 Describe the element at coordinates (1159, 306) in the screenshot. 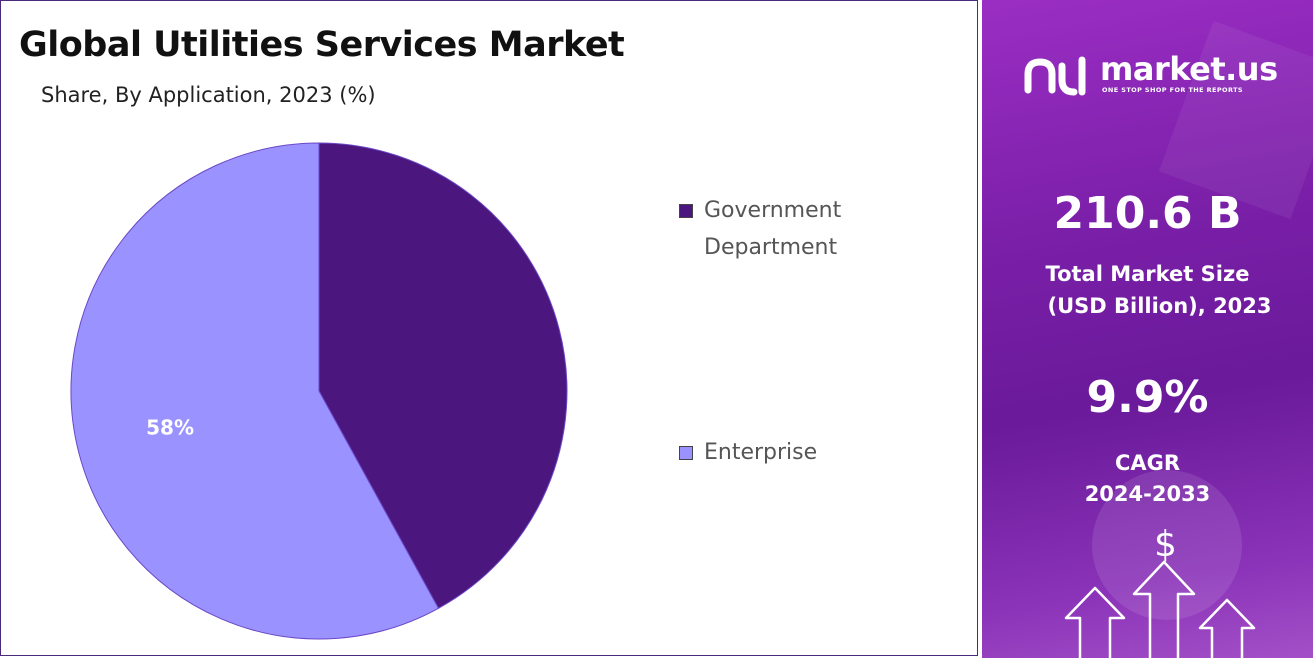

I see `market-size-label-line2: (USD Billion), 2023` at that location.